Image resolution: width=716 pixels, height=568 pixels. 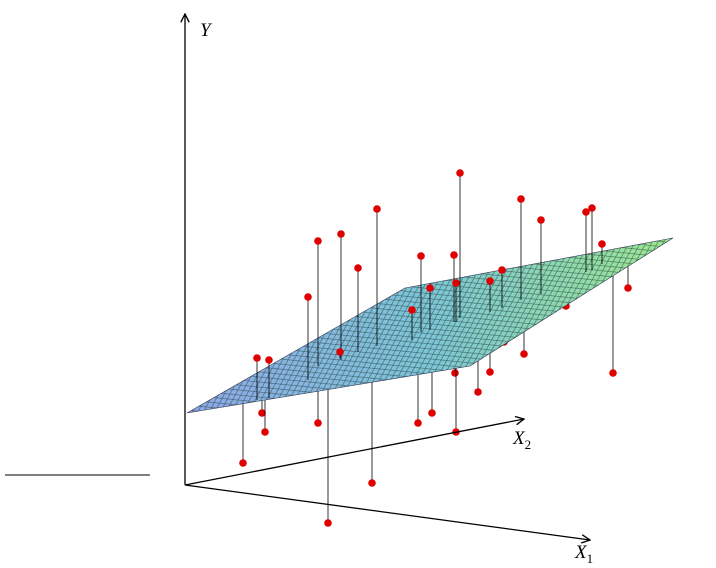 What do you see at coordinates (206, 30) in the screenshot?
I see `y-label: Y` at bounding box center [206, 30].